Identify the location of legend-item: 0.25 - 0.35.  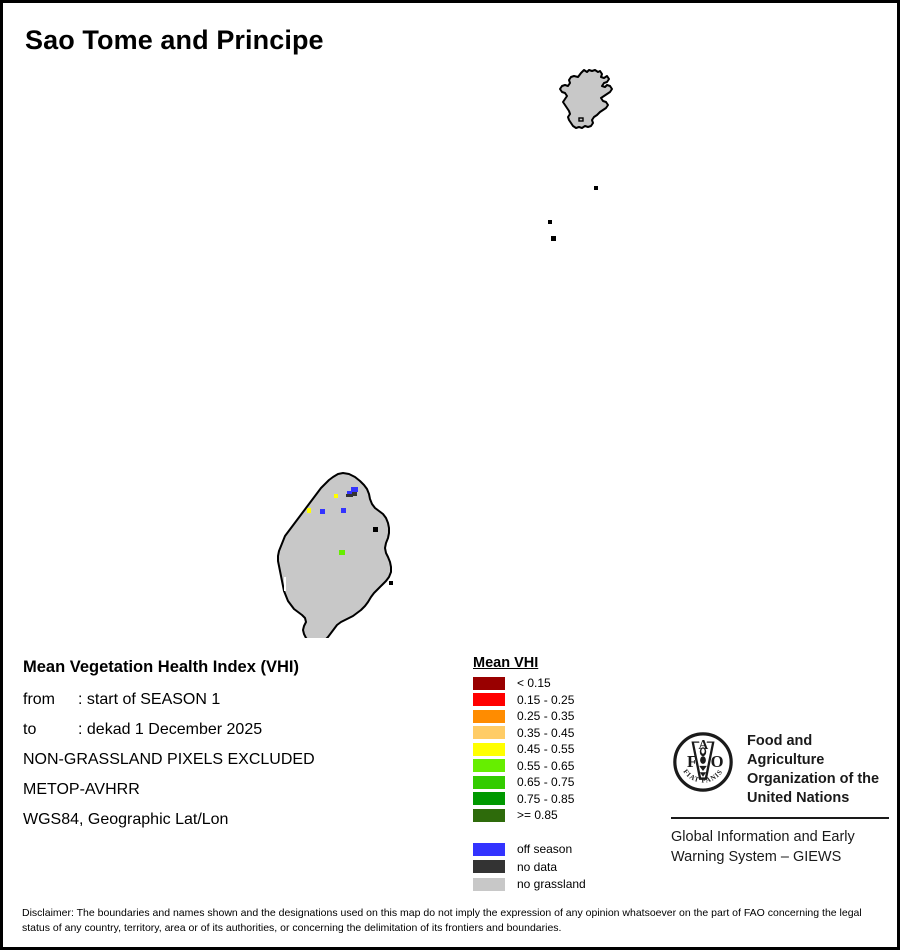
(529, 716).